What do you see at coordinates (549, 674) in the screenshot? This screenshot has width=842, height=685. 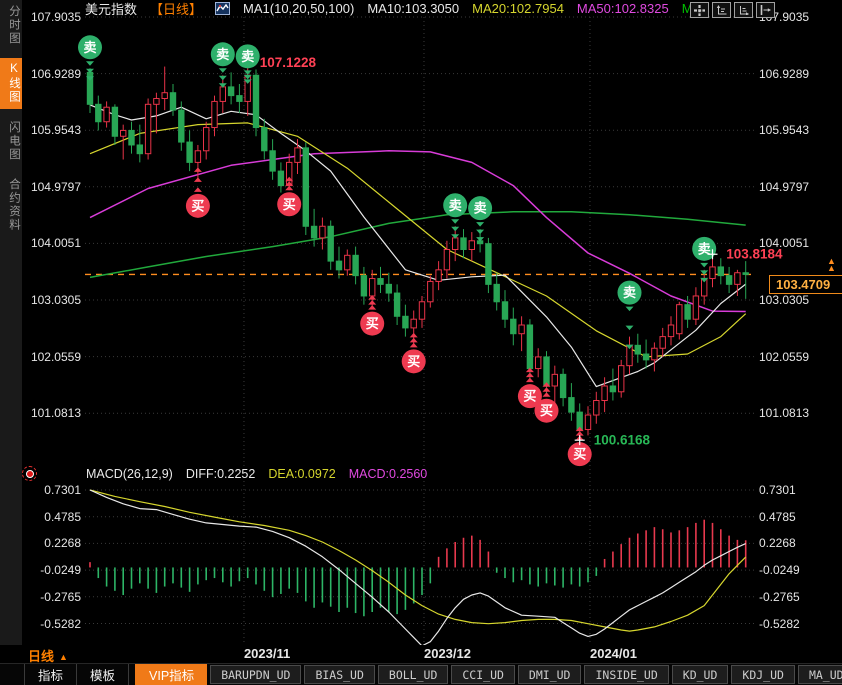 I see `tab-dmi_ud: DMI_UD` at bounding box center [549, 674].